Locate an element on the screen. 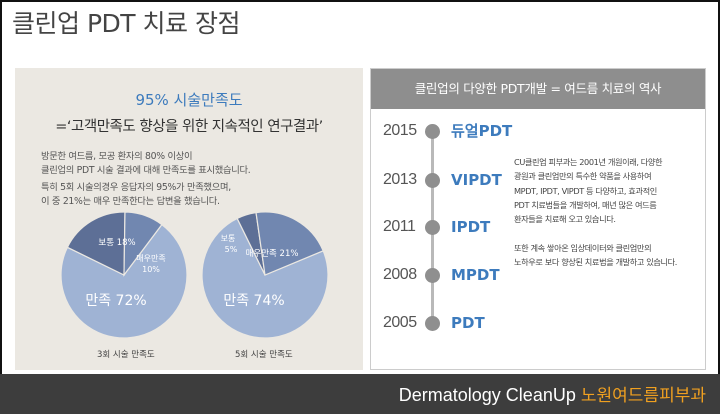 This screenshot has width=720, height=414. timeline-item: 2005 PDT is located at coordinates (451, 323).